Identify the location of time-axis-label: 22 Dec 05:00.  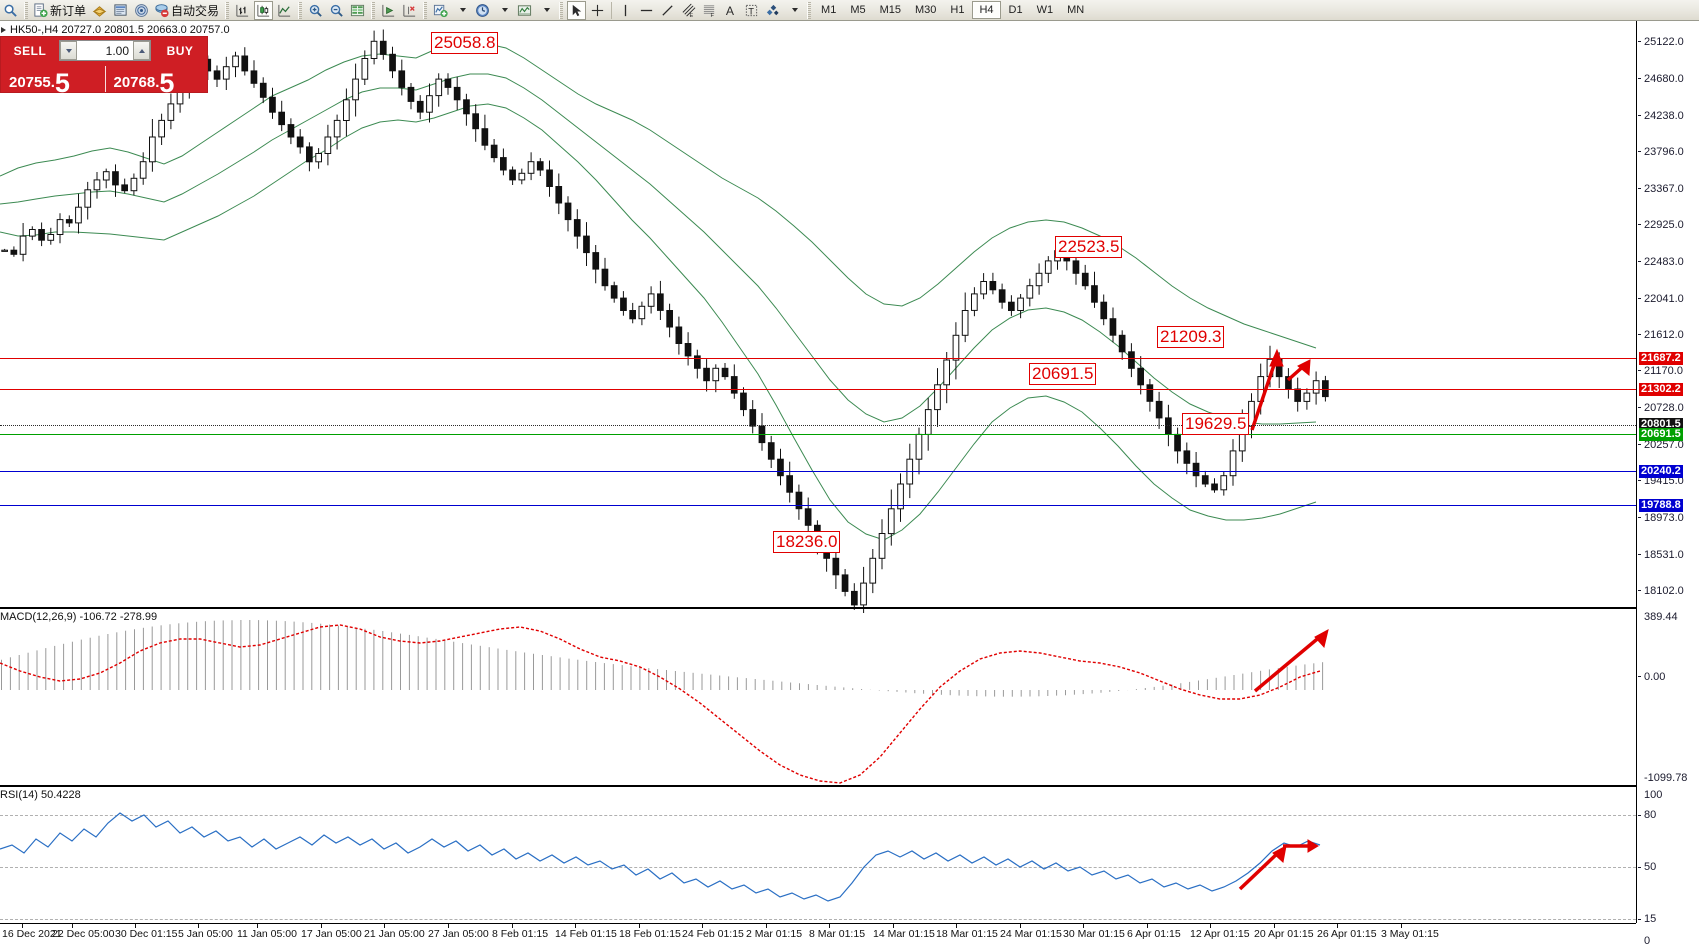
(83, 934).